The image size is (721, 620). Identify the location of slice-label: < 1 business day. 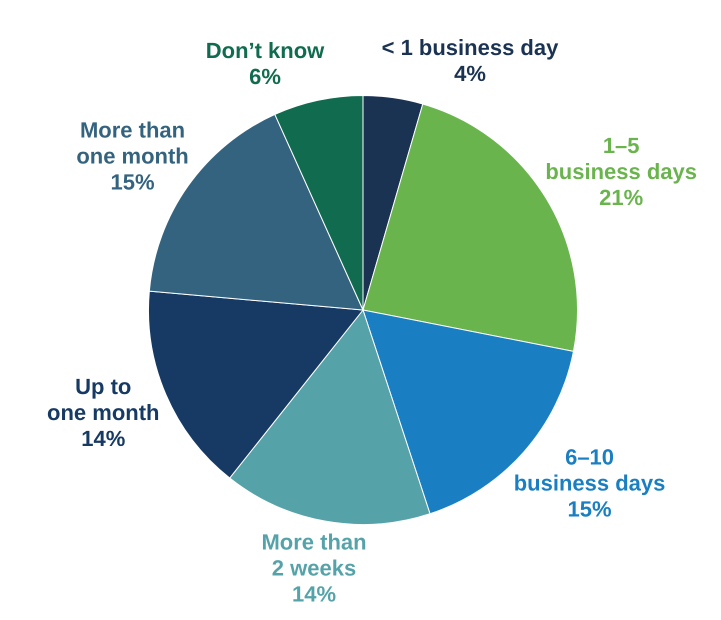
(471, 47).